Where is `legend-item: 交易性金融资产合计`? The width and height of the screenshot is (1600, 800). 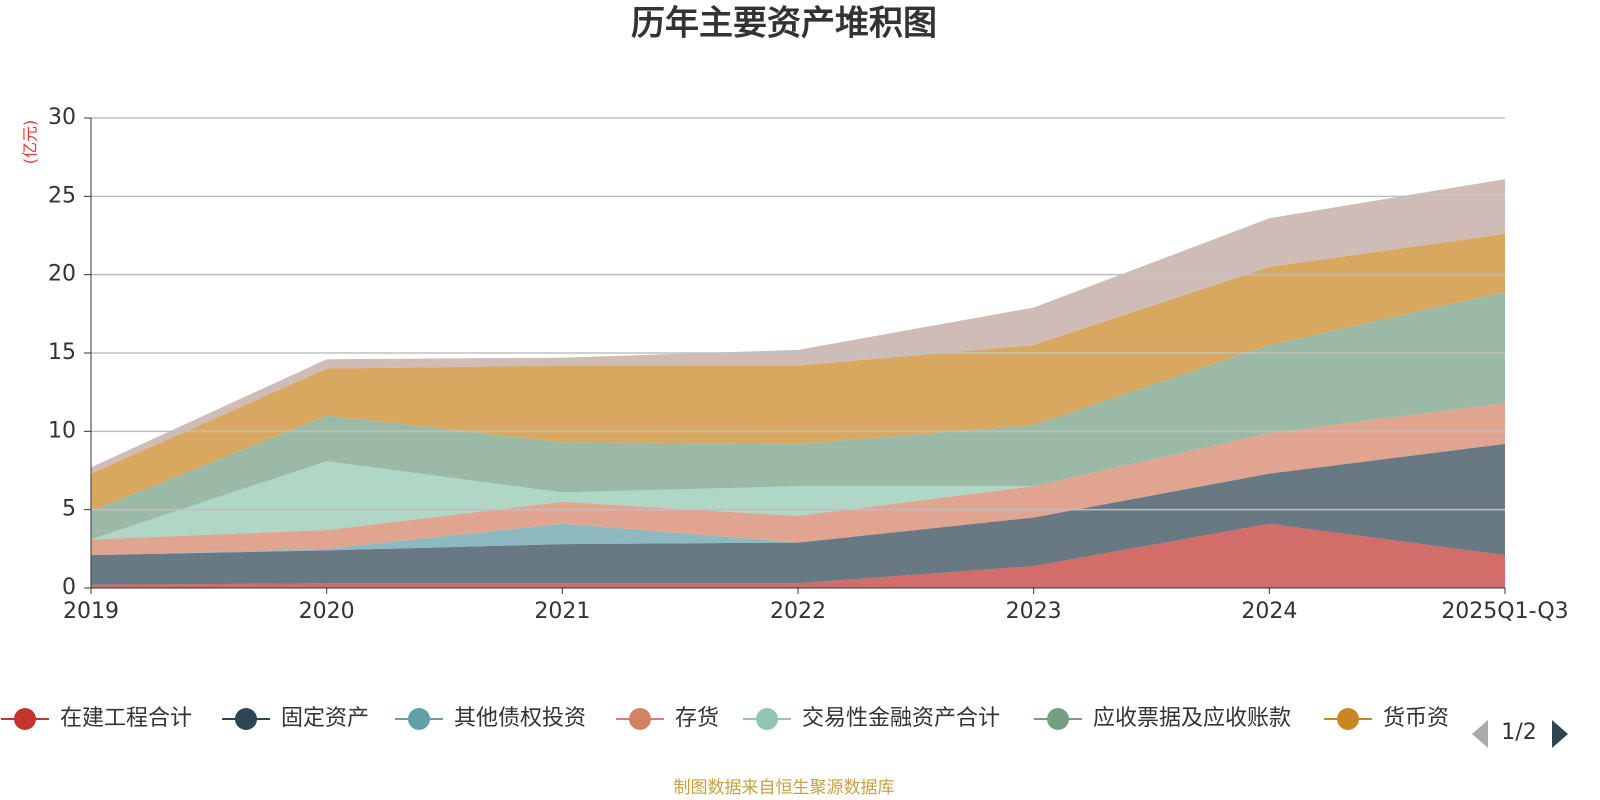 legend-item: 交易性金融资产合计 is located at coordinates (871, 718).